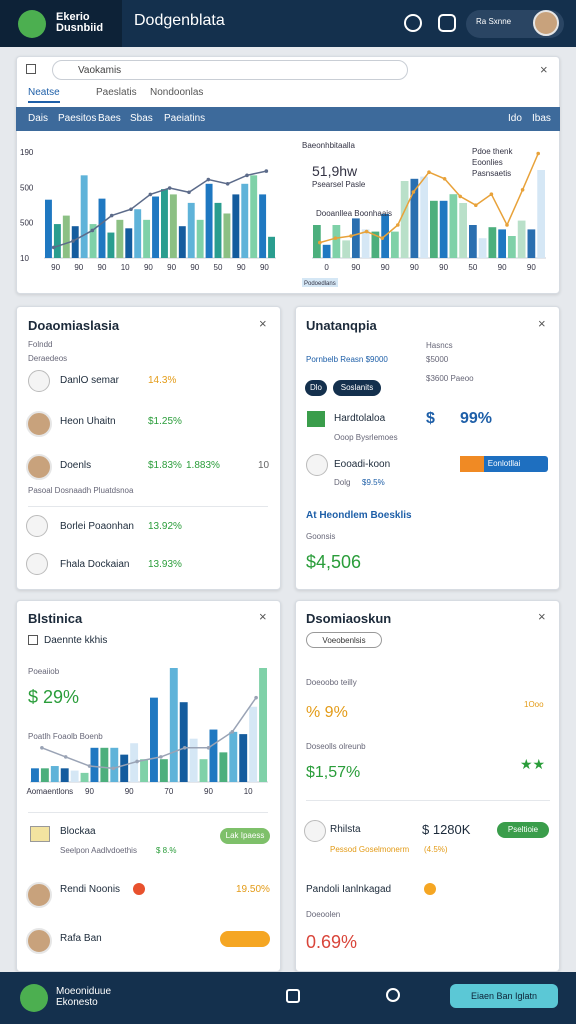 The width and height of the screenshot is (576, 1024). What do you see at coordinates (315, 831) in the screenshot?
I see `item-icon` at bounding box center [315, 831].